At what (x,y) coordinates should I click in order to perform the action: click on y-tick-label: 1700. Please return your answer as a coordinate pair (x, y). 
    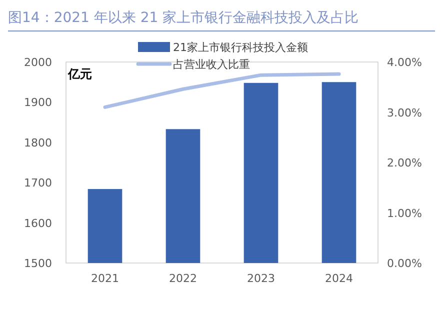
    Looking at the image, I should click on (38, 183).